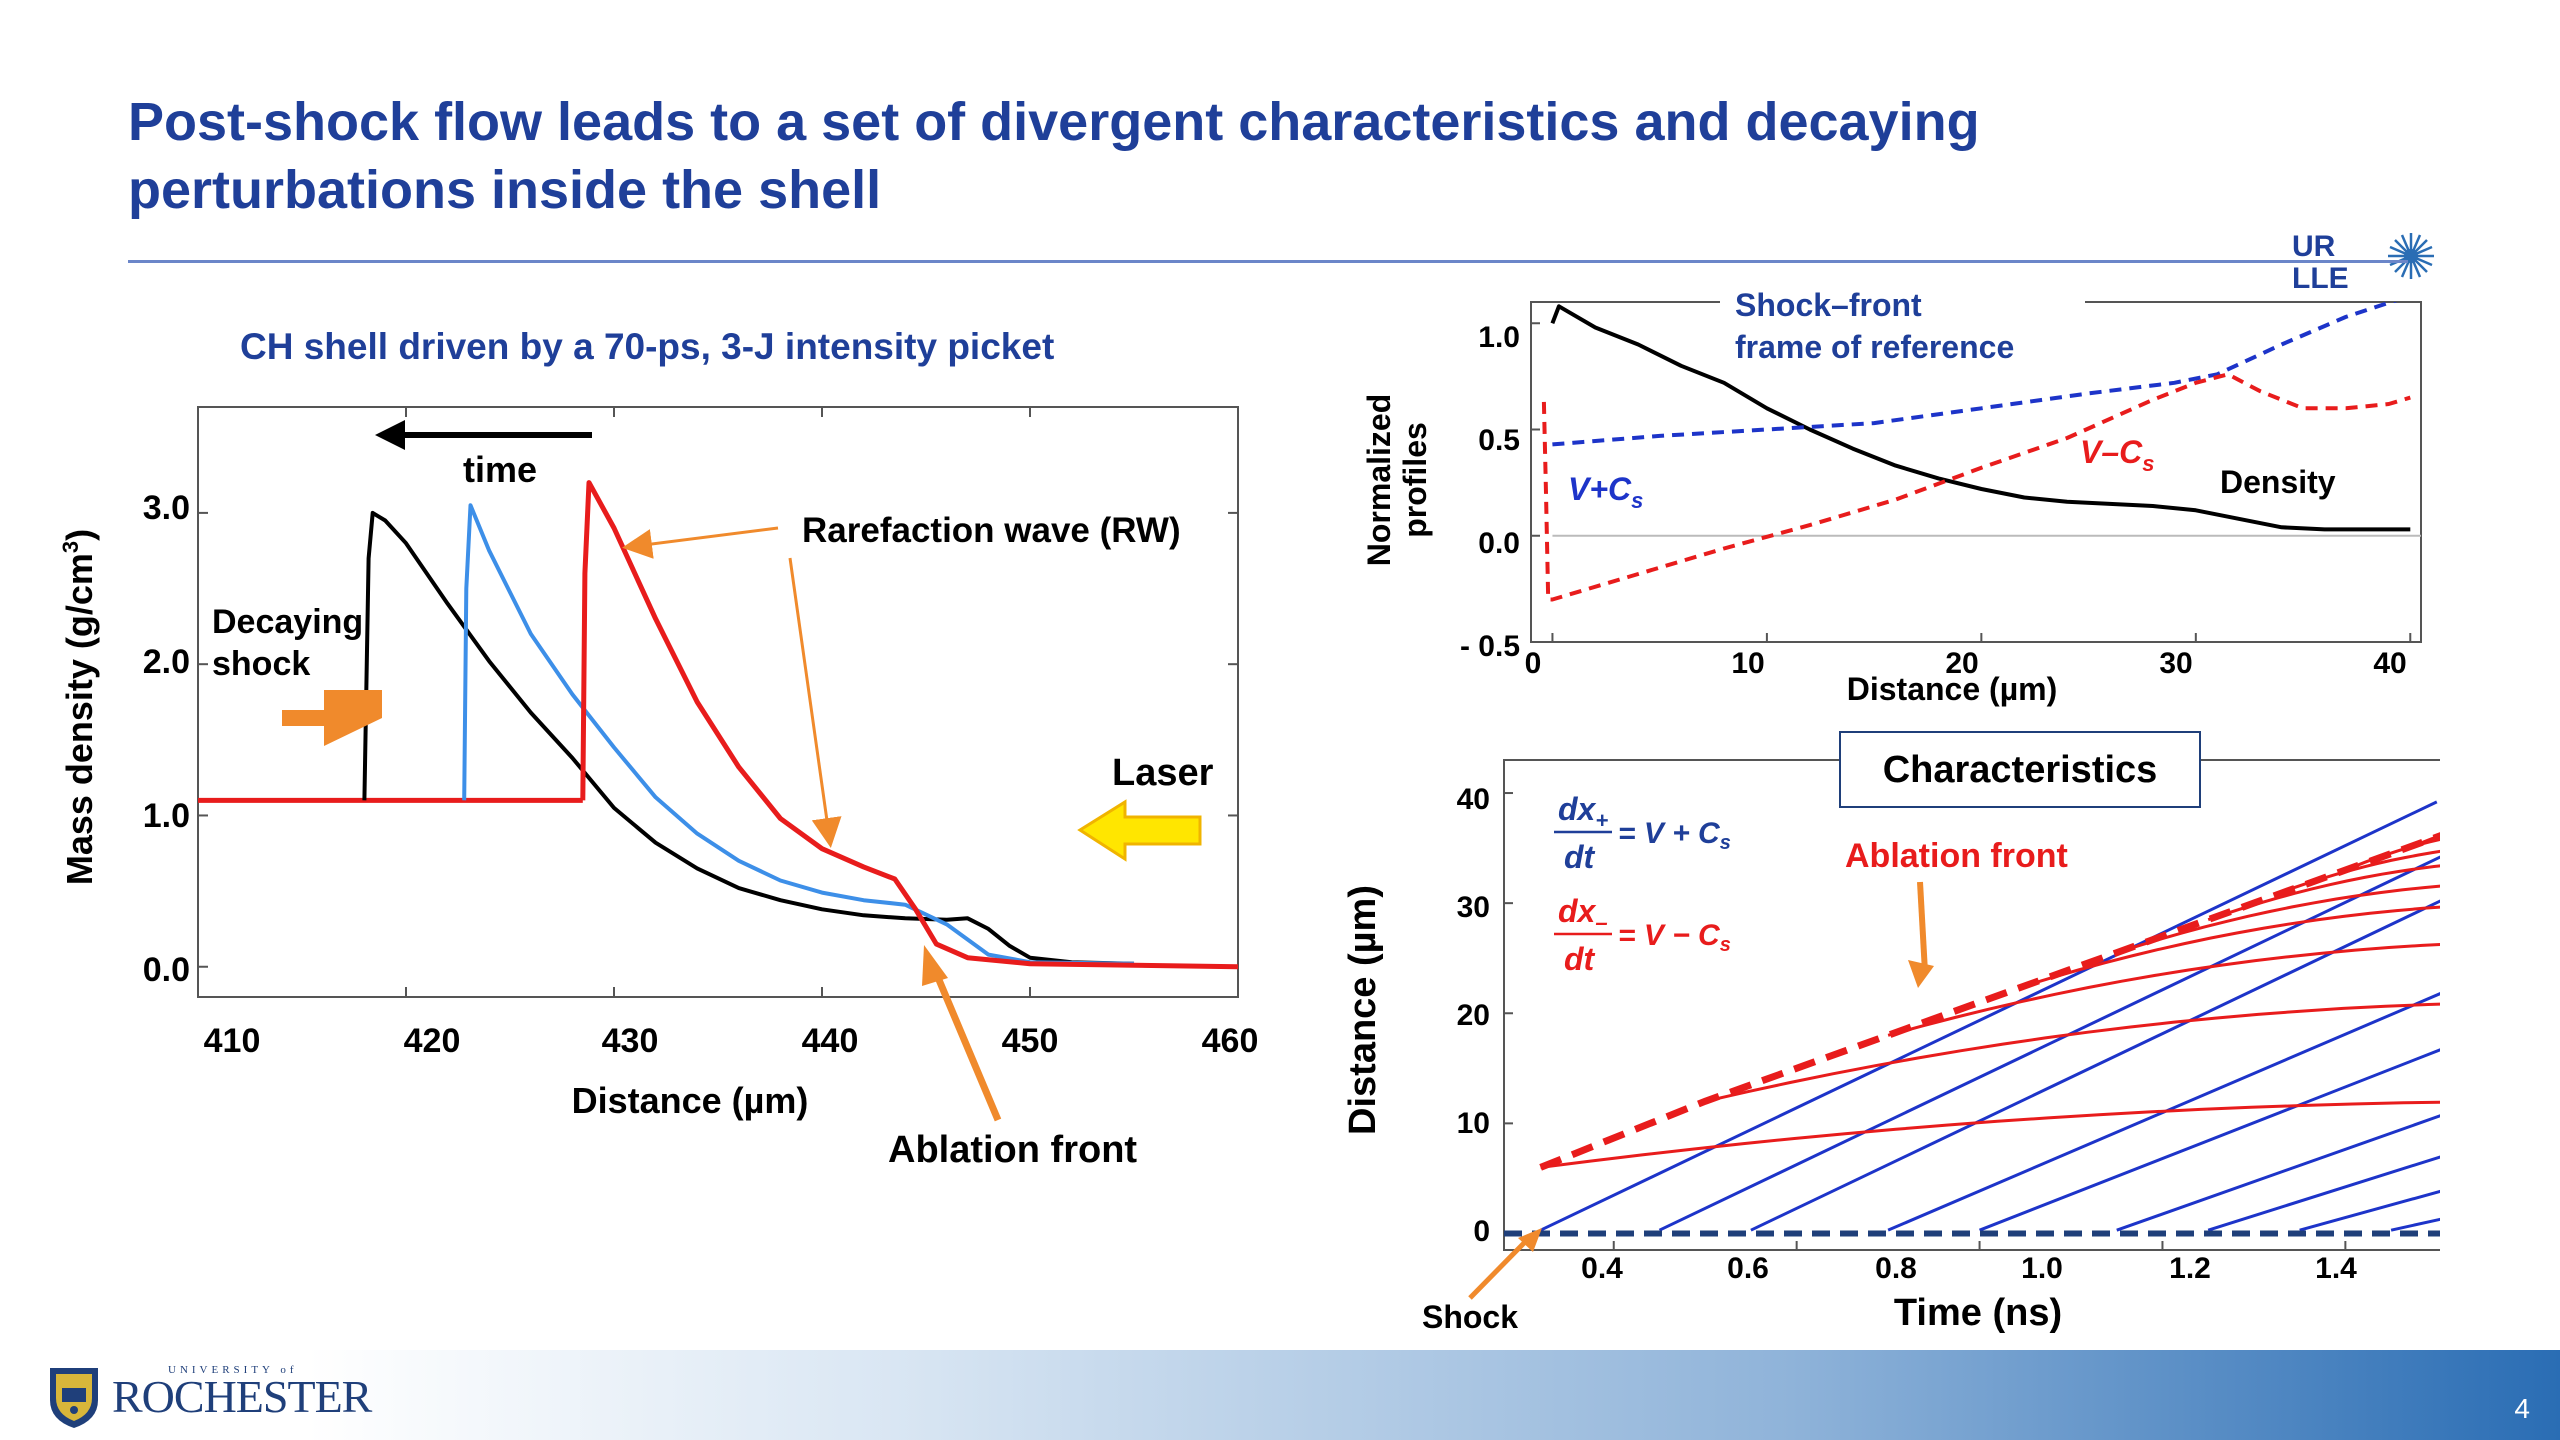  I want to click on decaying-label-1: Decaying, so click(287, 622).